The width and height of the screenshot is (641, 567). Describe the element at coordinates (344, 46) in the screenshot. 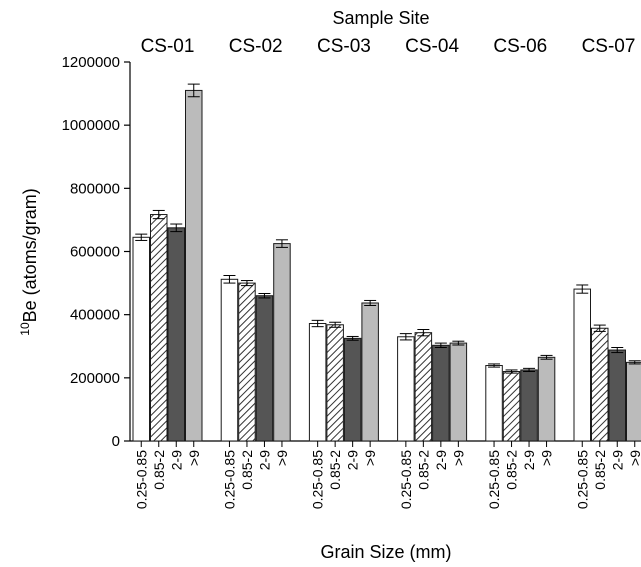

I see `site-label: CS-03` at that location.